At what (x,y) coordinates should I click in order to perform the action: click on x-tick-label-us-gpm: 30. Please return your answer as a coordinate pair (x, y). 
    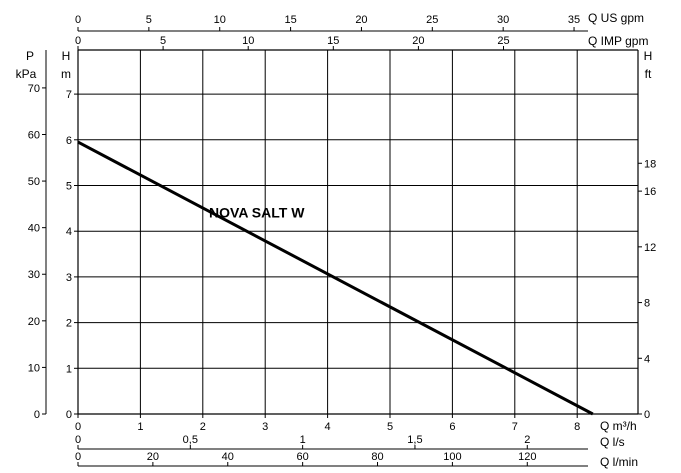
    Looking at the image, I should click on (503, 20).